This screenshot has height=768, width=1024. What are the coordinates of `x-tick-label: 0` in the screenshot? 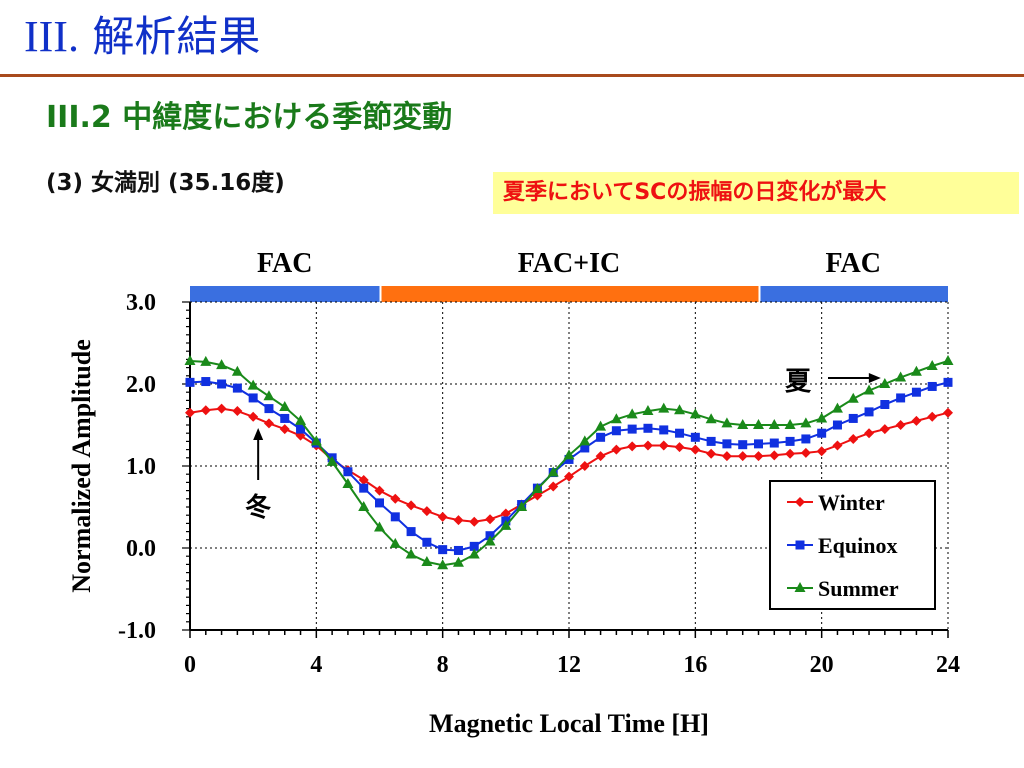 It's located at (190, 665).